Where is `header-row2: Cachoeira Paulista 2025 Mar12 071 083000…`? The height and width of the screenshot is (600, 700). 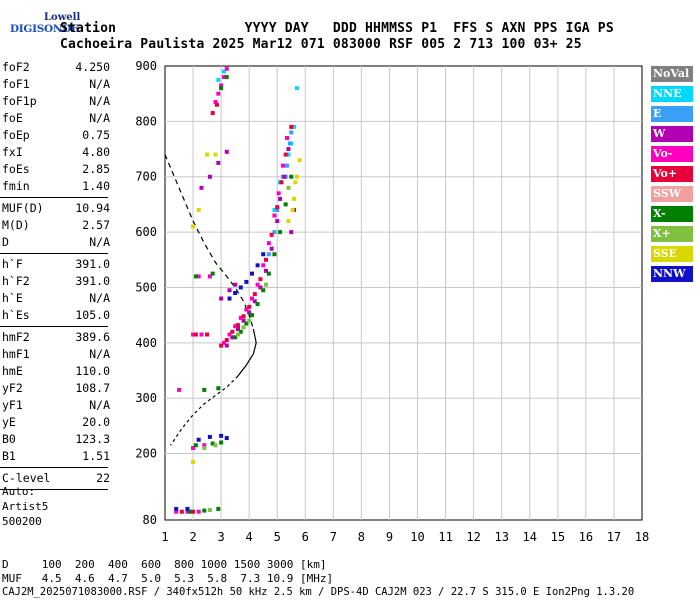
header-row2: Cachoeira Paulista 2025 Mar12 071 083000… is located at coordinates (321, 44).